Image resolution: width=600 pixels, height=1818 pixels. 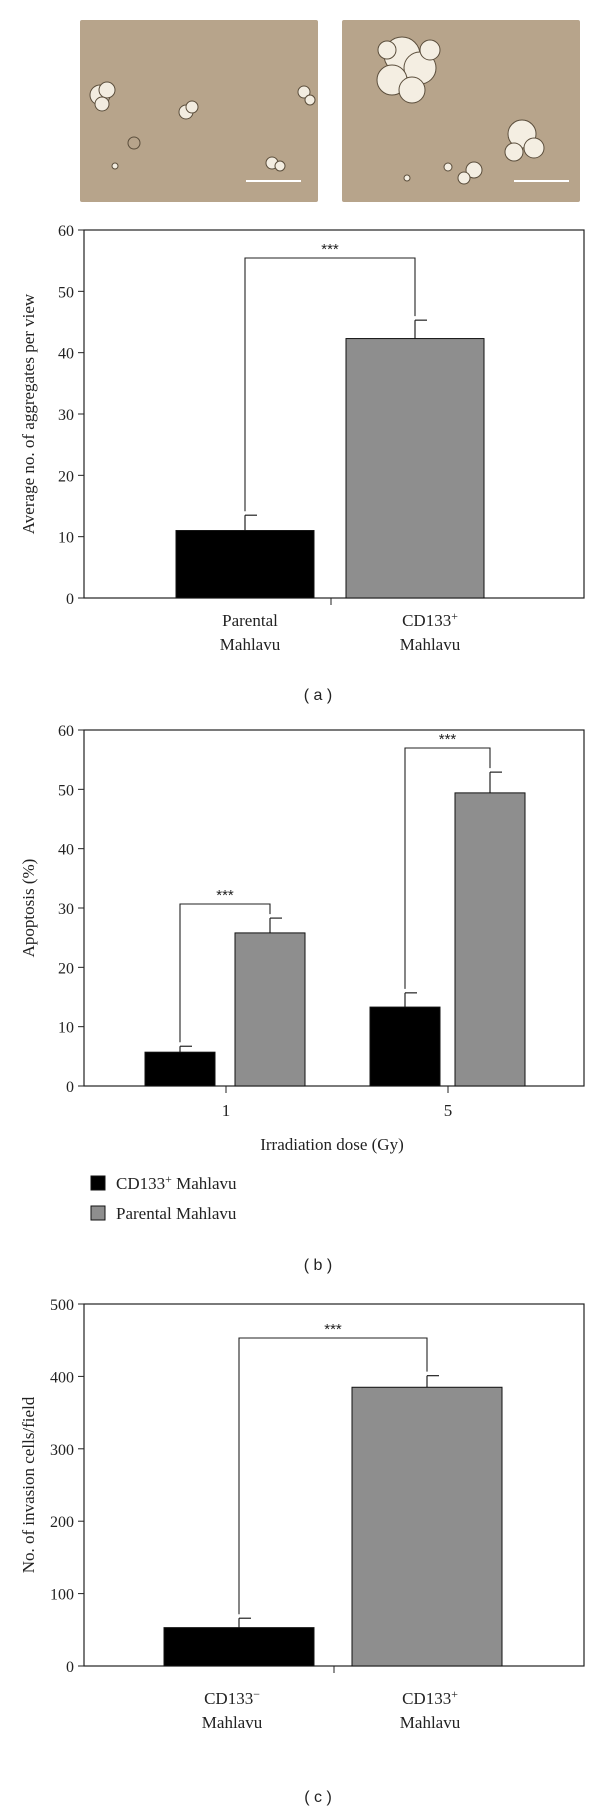 I want to click on x-axis-label: Irradiation dose (Gy), so click(x=332, y=1144).